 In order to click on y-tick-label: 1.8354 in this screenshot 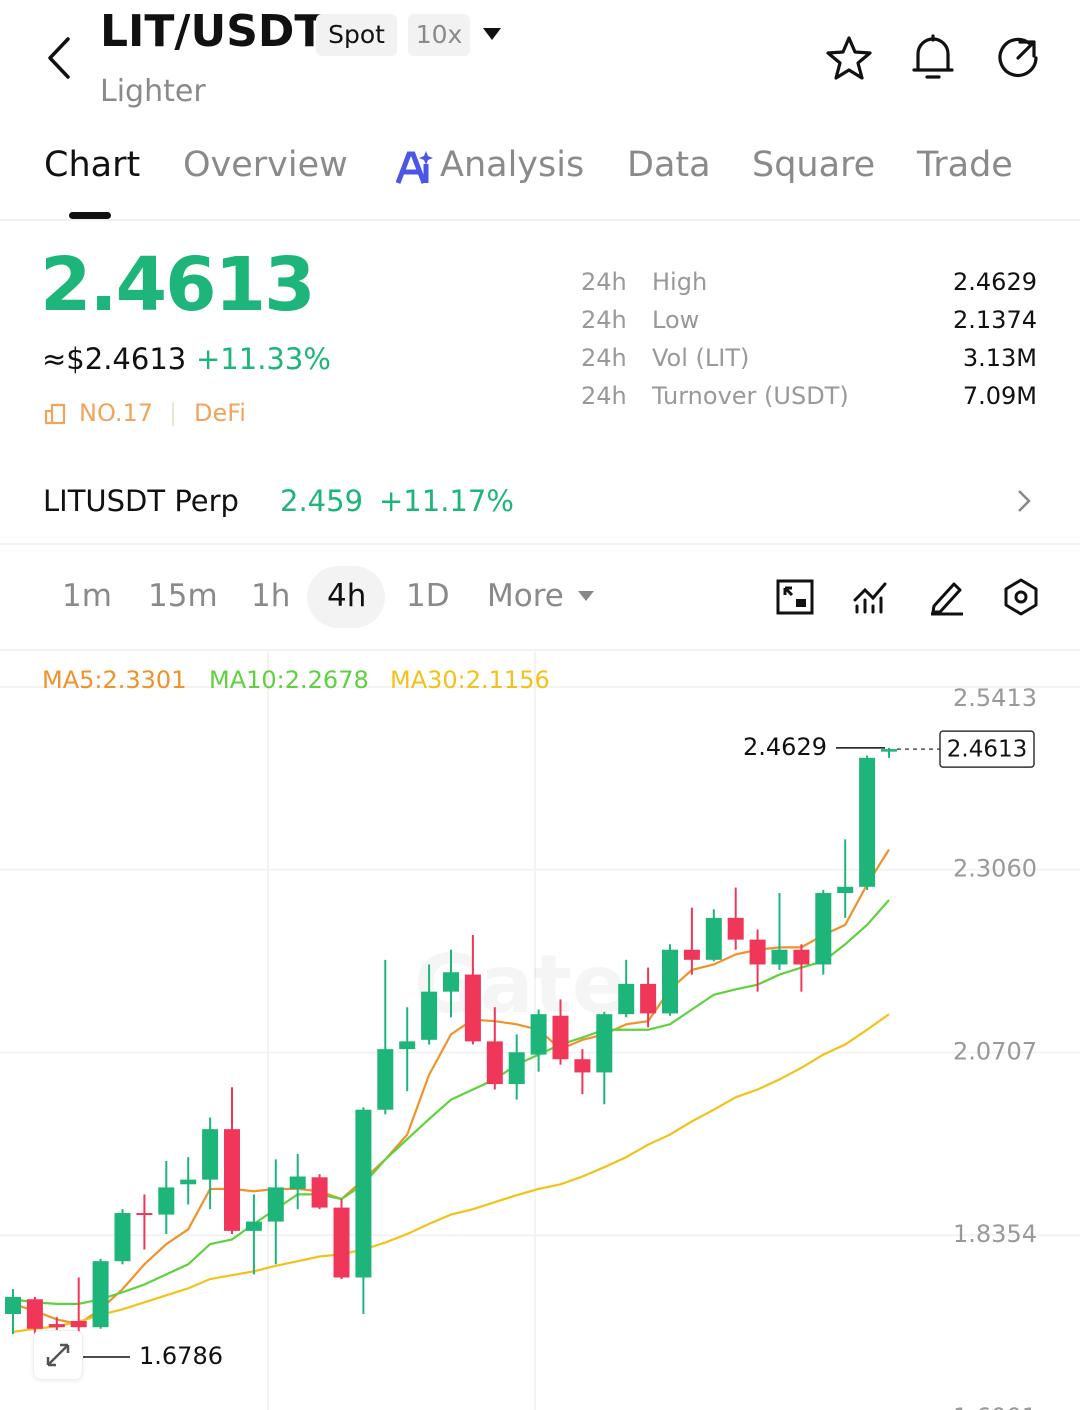, I will do `click(995, 1234)`.